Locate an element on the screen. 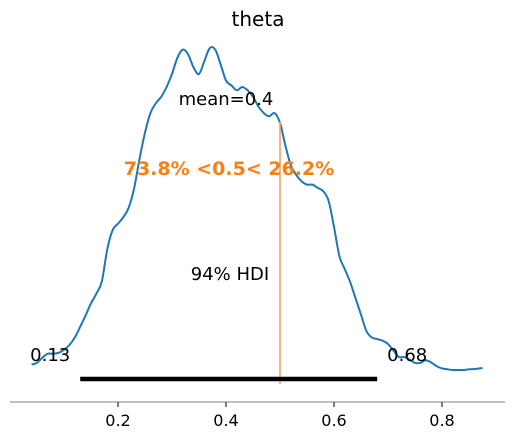  x-axis-ticks: 0.2 0.4 0.6 0.8 is located at coordinates (280, 416).